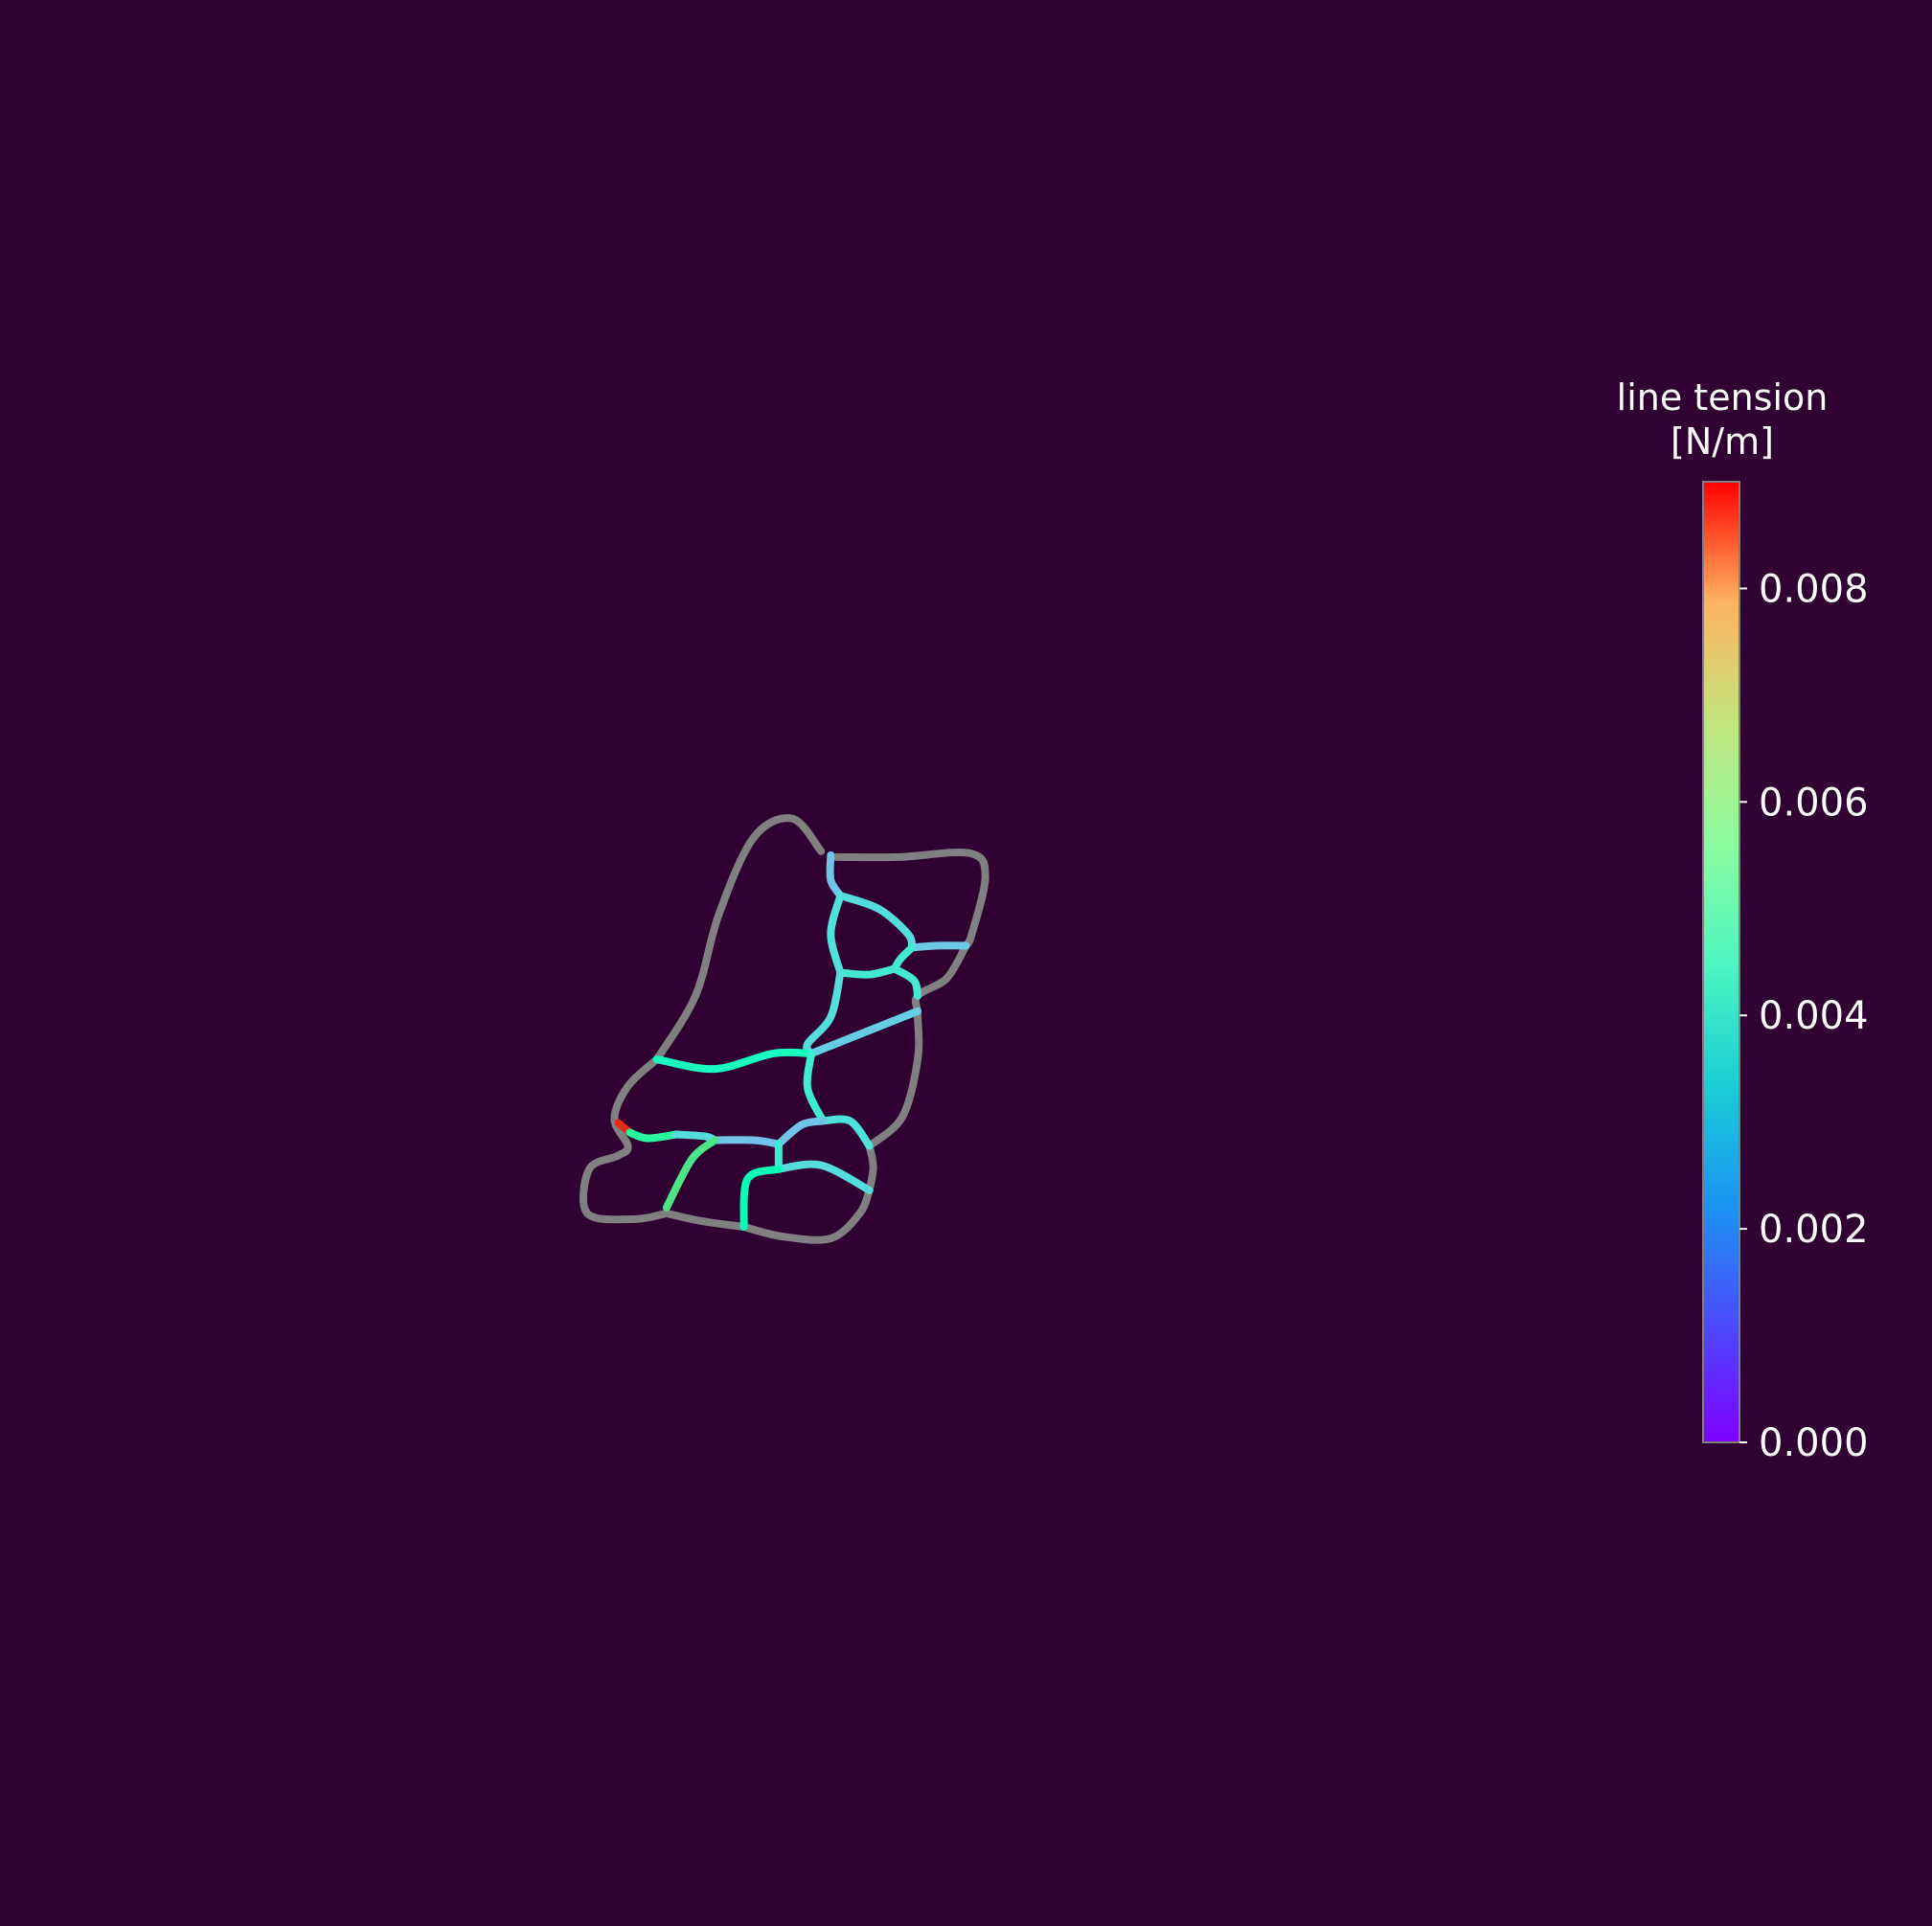  Describe the element at coordinates (1814, 803) in the screenshot. I see `colorbar-tick-label: 0.006` at that location.